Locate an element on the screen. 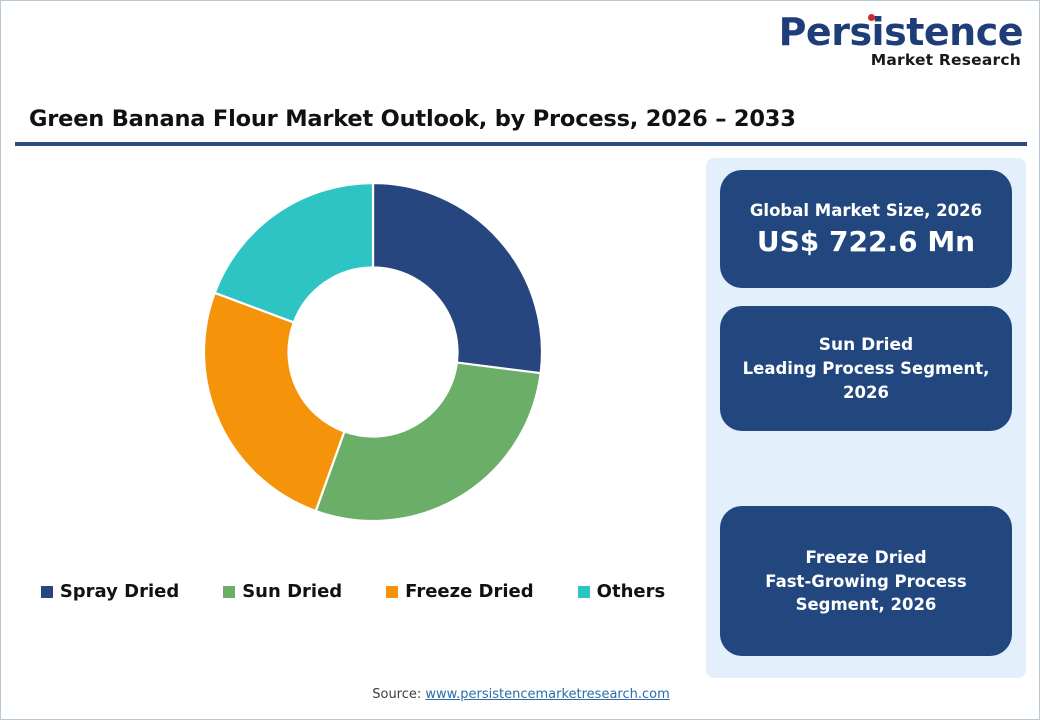 The image size is (1040, 720). kpi-caption: Global Market Size, 2026 is located at coordinates (866, 210).